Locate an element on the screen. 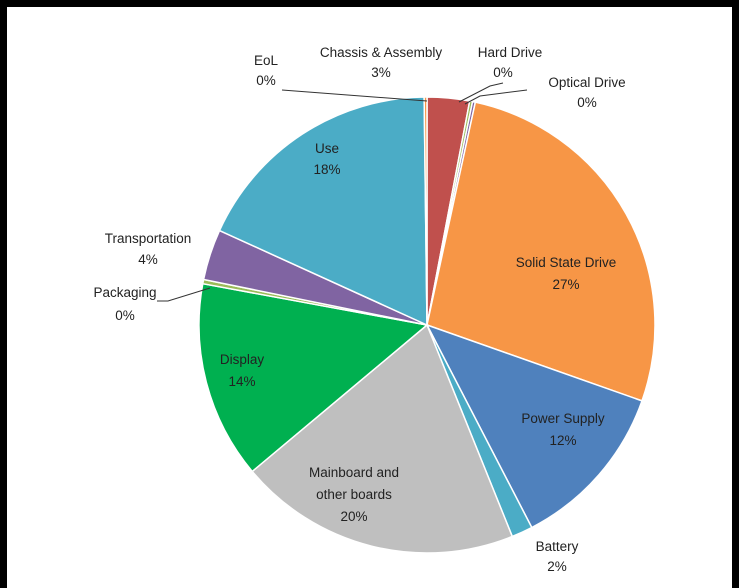 This screenshot has width=739, height=588. slice-power-supply is located at coordinates (534, 426).